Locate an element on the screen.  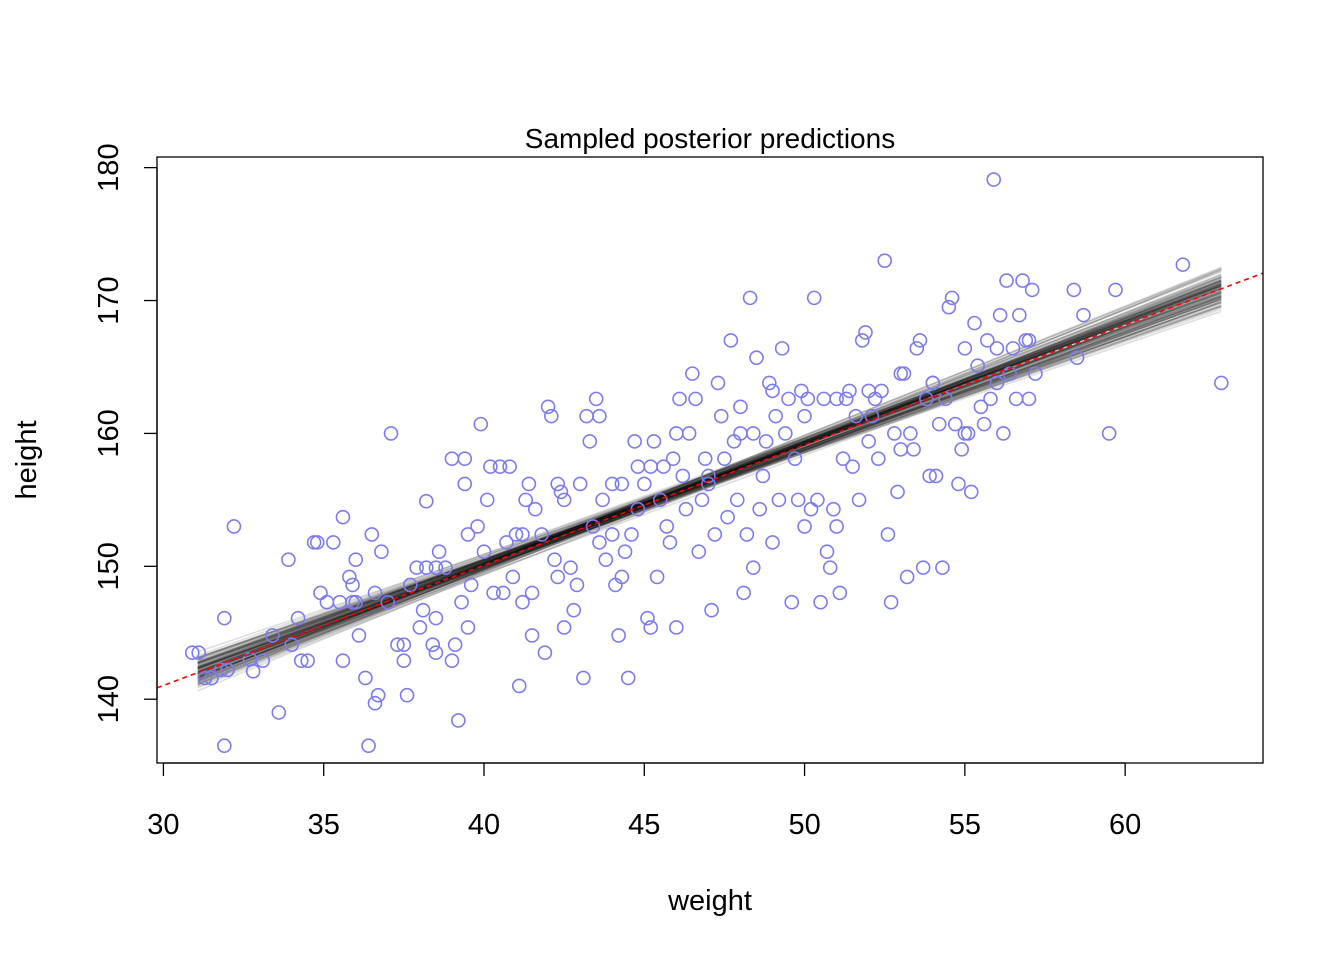
y-tick-label: 160 is located at coordinates (109, 433).